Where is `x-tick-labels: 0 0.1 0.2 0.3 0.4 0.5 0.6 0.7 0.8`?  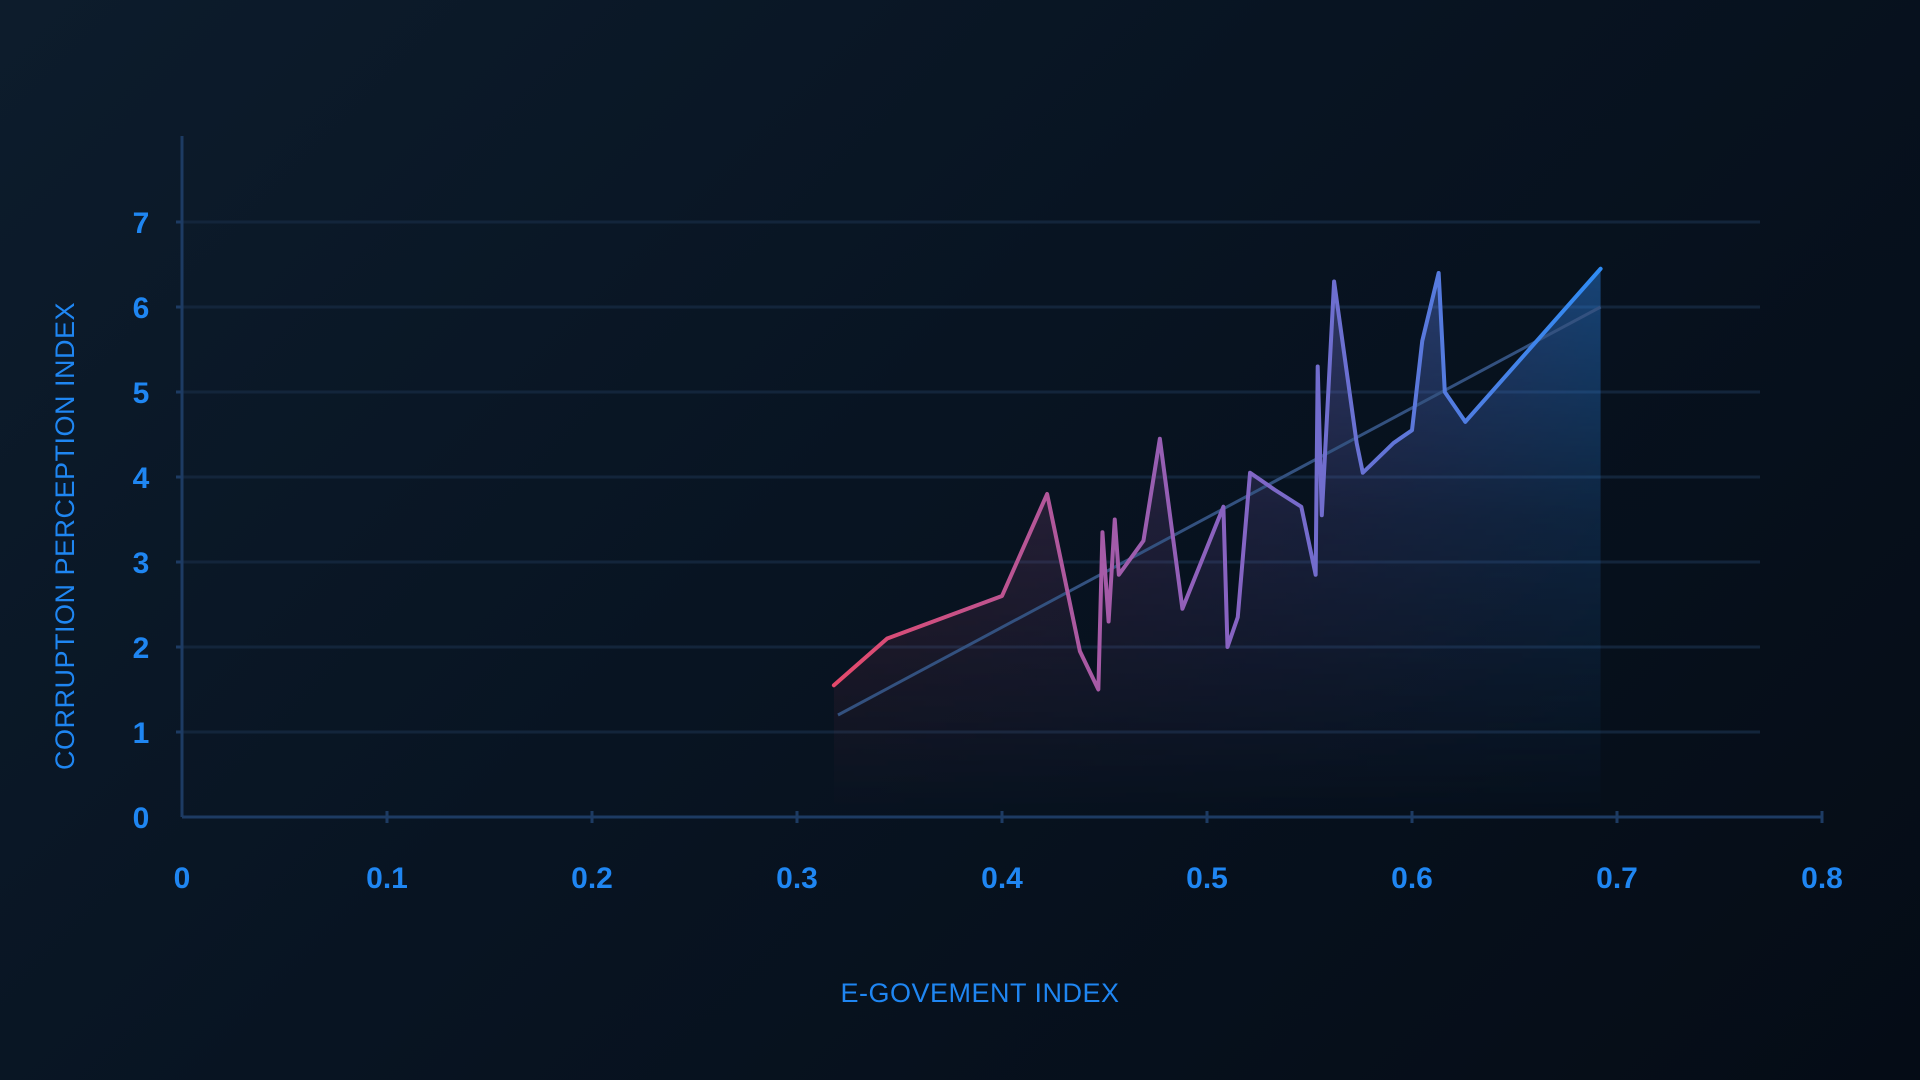
x-tick-labels: 0 0.1 0.2 0.3 0.4 0.5 0.6 0.7 0.8 is located at coordinates (1008, 878).